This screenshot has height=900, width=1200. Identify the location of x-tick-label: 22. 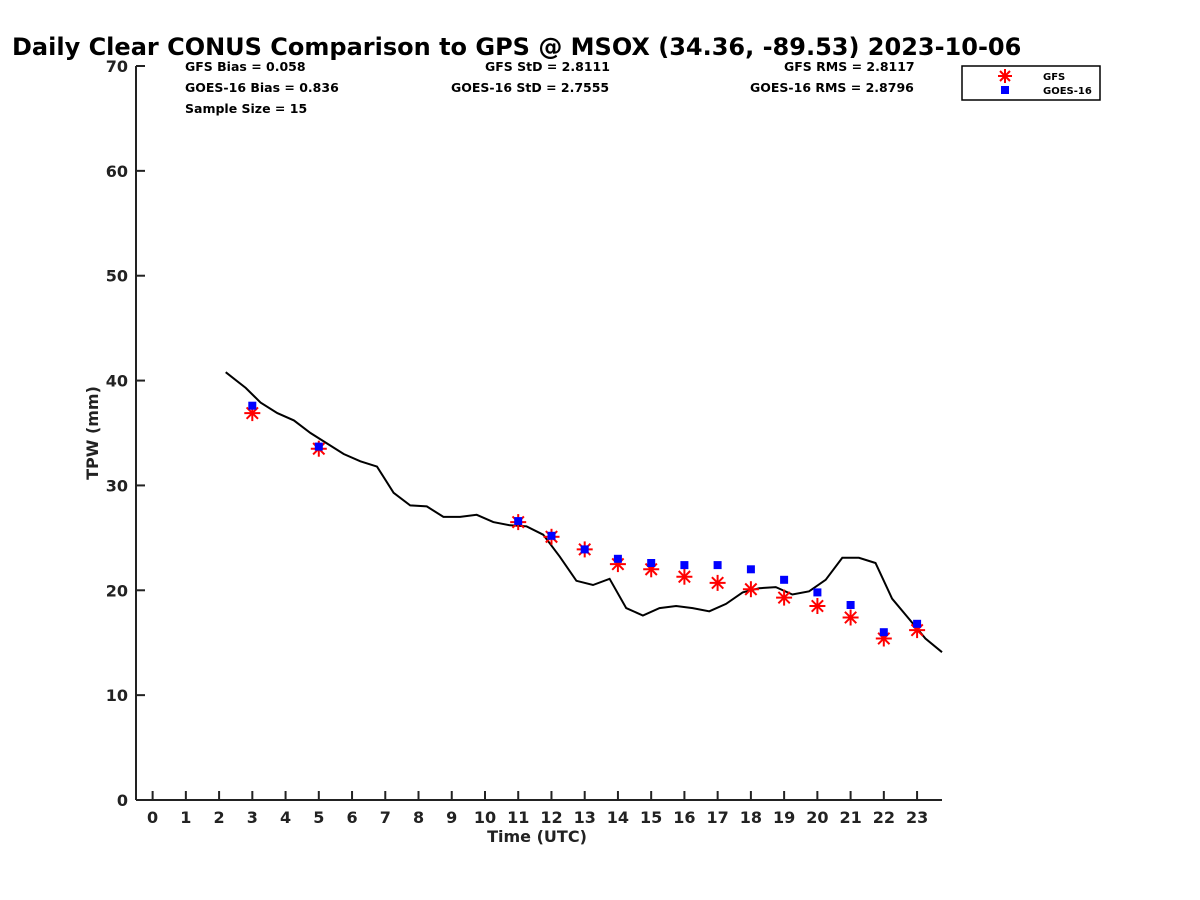
(884, 817).